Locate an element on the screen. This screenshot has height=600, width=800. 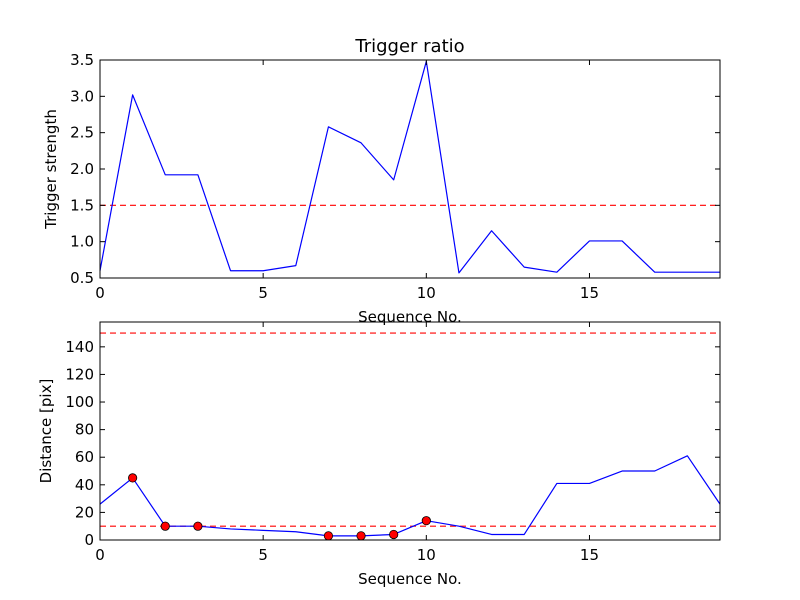
y-tick-label: 140 is located at coordinates (79, 347).